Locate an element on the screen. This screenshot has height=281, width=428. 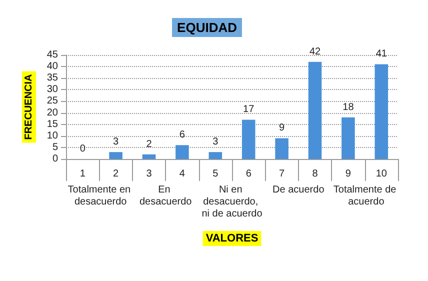
y-tick-label: 40 is located at coordinates (52, 66).